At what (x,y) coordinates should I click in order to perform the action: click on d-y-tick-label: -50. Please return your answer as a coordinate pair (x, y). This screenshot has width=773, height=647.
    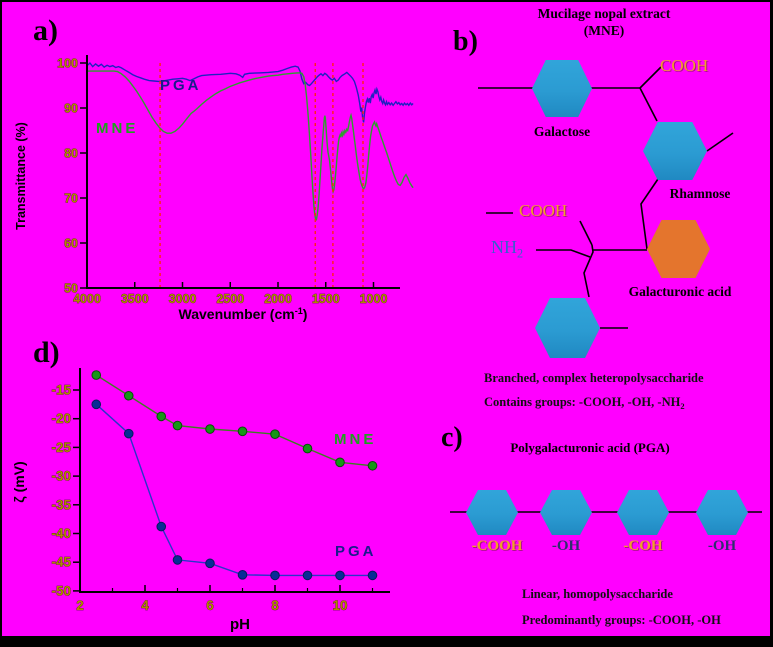
    Looking at the image, I should click on (61, 590).